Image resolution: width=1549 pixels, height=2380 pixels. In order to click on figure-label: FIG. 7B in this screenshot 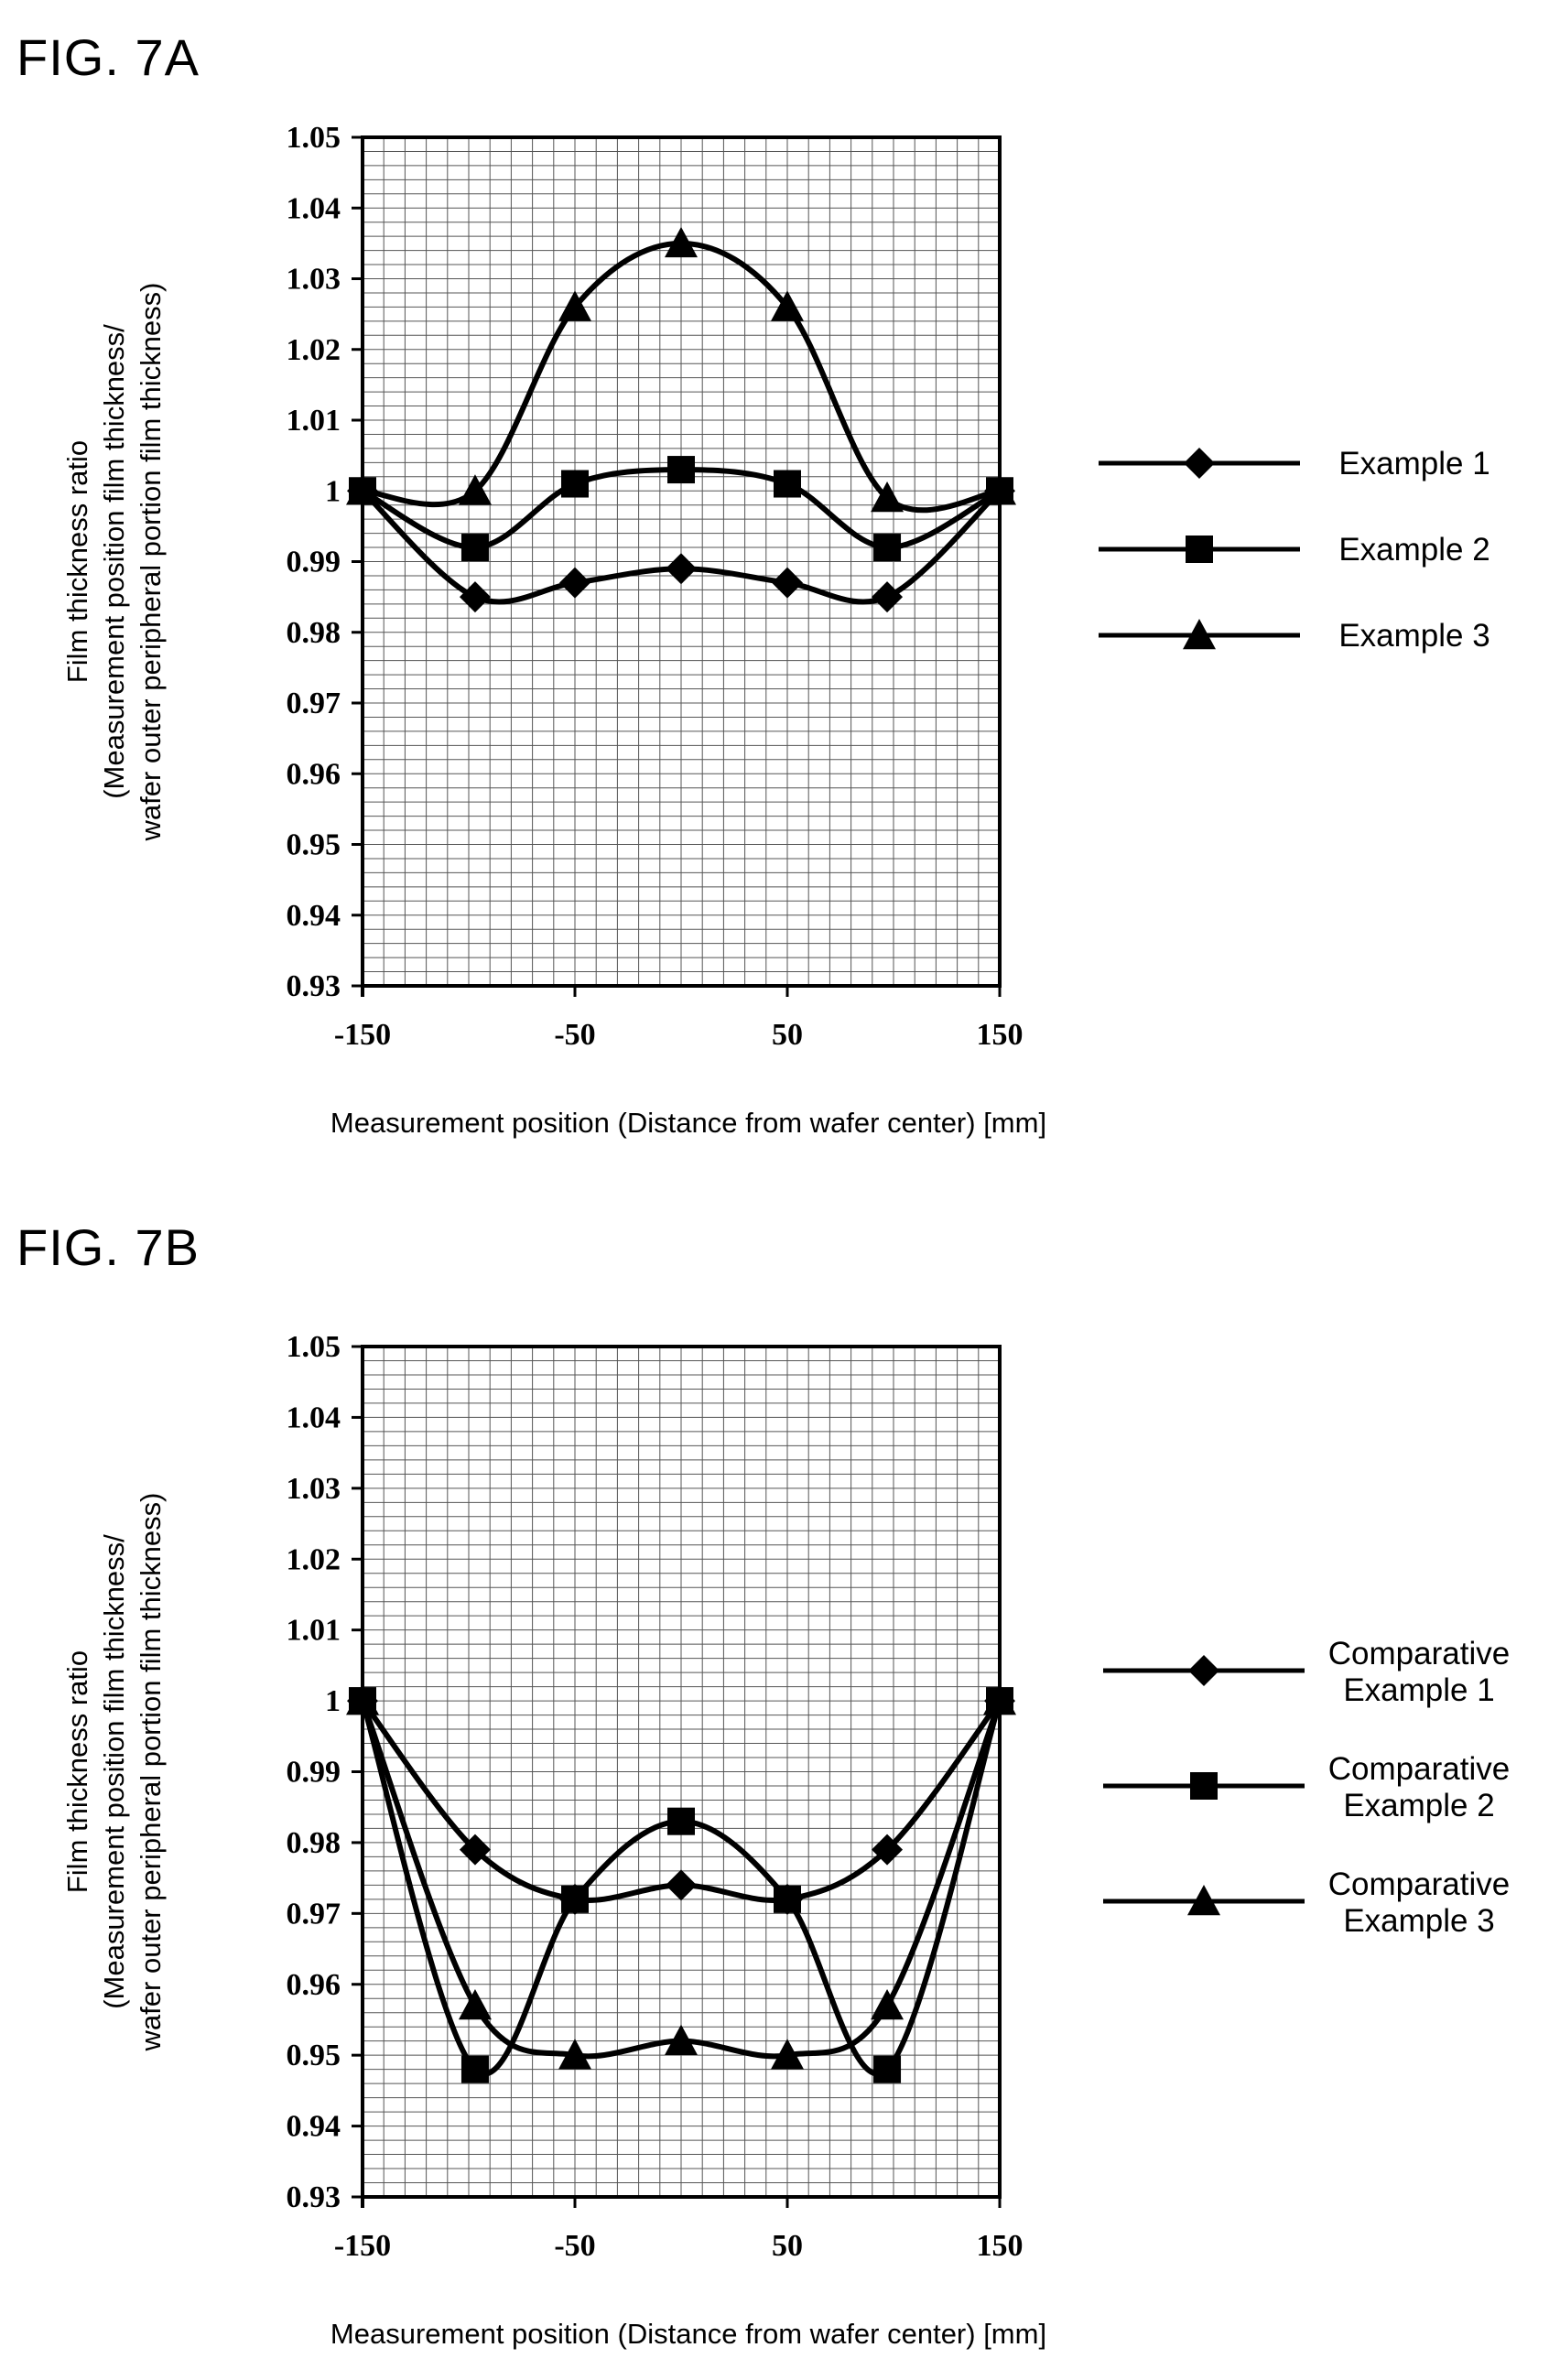, I will do `click(108, 1247)`.